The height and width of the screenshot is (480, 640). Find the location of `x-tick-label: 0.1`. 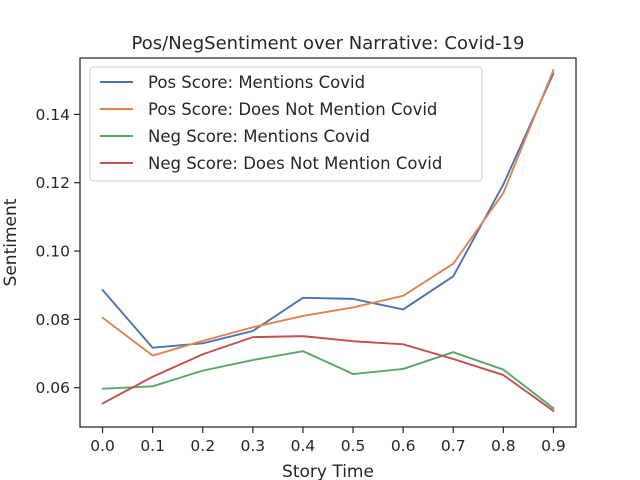

x-tick-label: 0.1 is located at coordinates (152, 446).